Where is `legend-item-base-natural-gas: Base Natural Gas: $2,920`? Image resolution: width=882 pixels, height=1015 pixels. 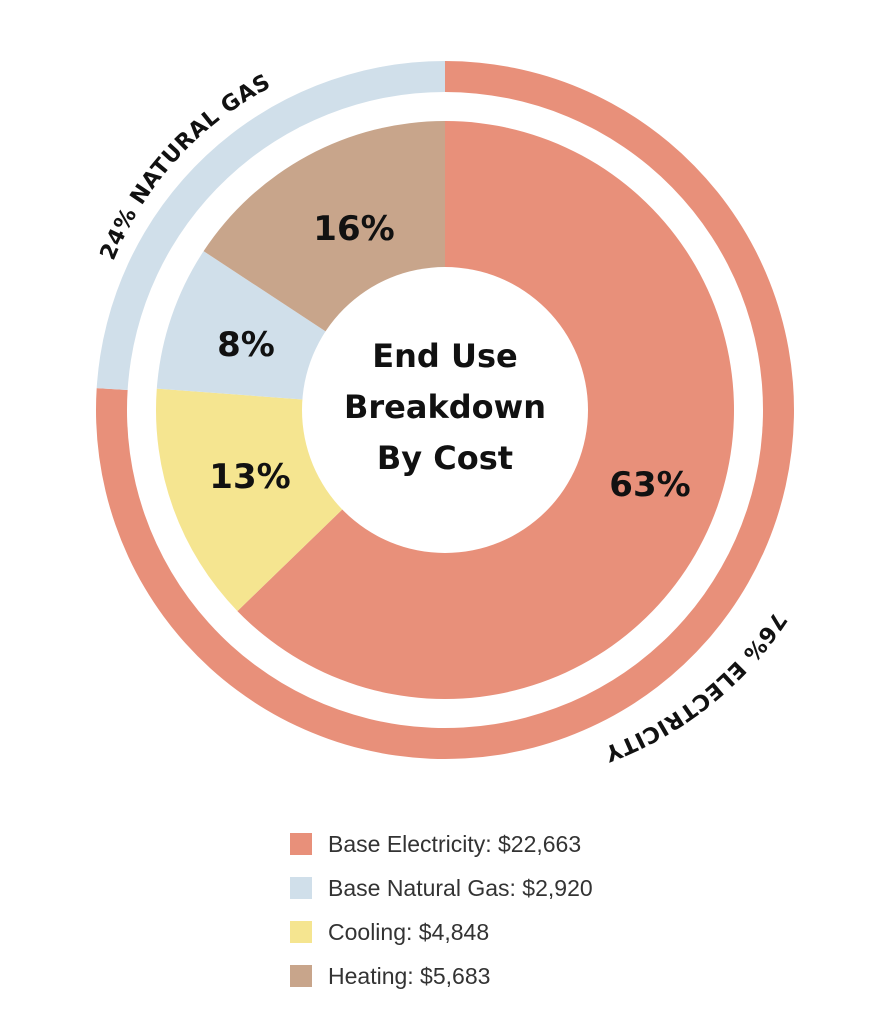 legend-item-base-natural-gas: Base Natural Gas: $2,920 is located at coordinates (441, 888).